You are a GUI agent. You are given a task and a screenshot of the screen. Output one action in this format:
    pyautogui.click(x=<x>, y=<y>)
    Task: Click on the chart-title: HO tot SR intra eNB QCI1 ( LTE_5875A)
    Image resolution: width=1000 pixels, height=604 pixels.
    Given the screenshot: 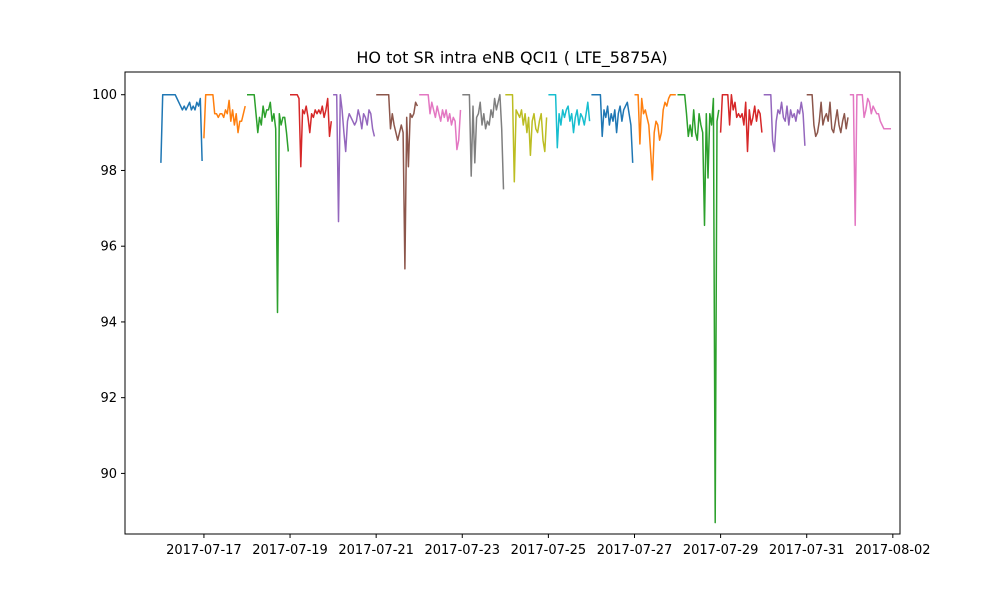 What is the action you would take?
    pyautogui.click(x=511, y=58)
    